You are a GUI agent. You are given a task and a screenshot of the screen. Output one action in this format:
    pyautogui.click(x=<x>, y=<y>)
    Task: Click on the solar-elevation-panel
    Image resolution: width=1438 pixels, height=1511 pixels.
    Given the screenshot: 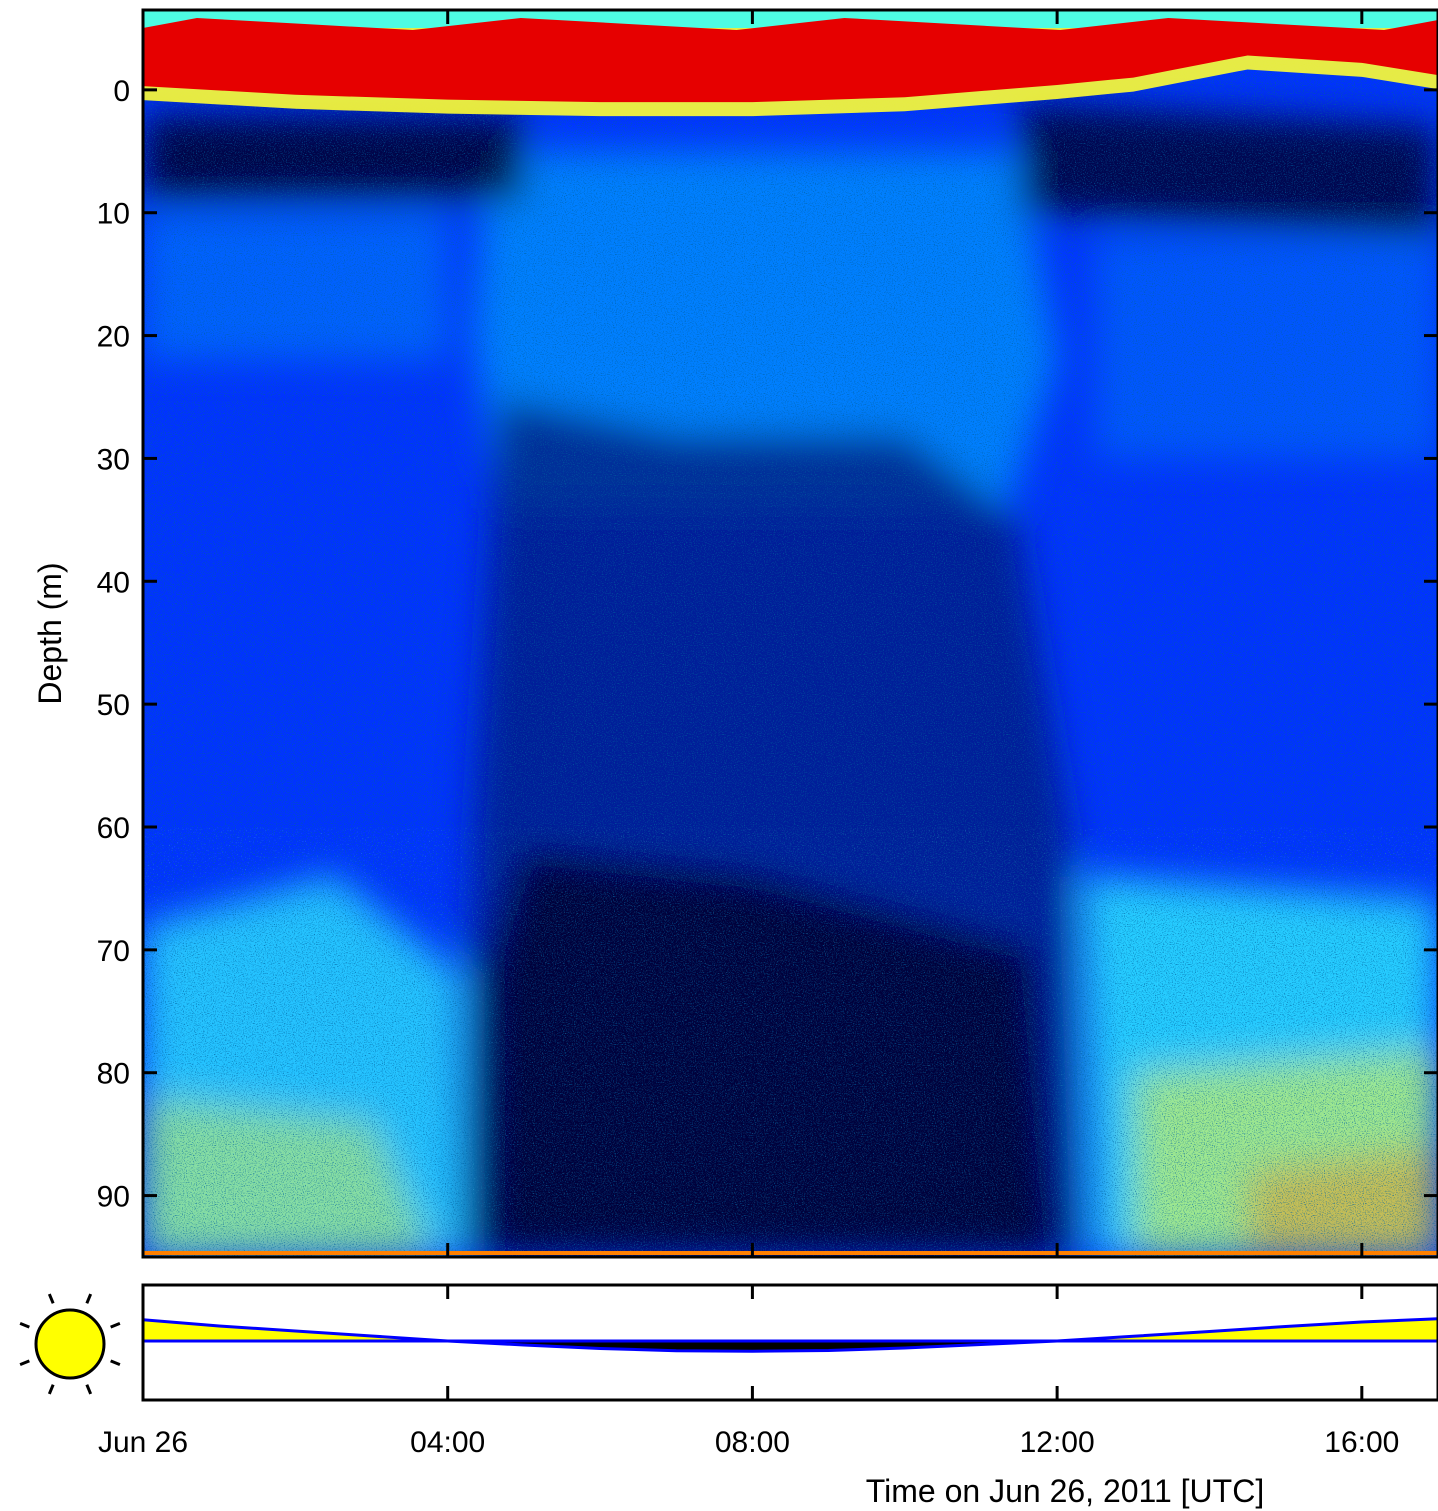 What is the action you would take?
    pyautogui.click(x=728, y=1342)
    